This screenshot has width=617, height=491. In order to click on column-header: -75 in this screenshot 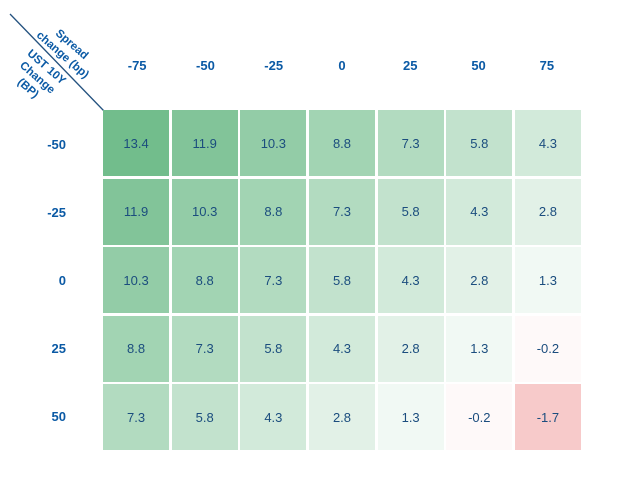, I will do `click(137, 65)`.